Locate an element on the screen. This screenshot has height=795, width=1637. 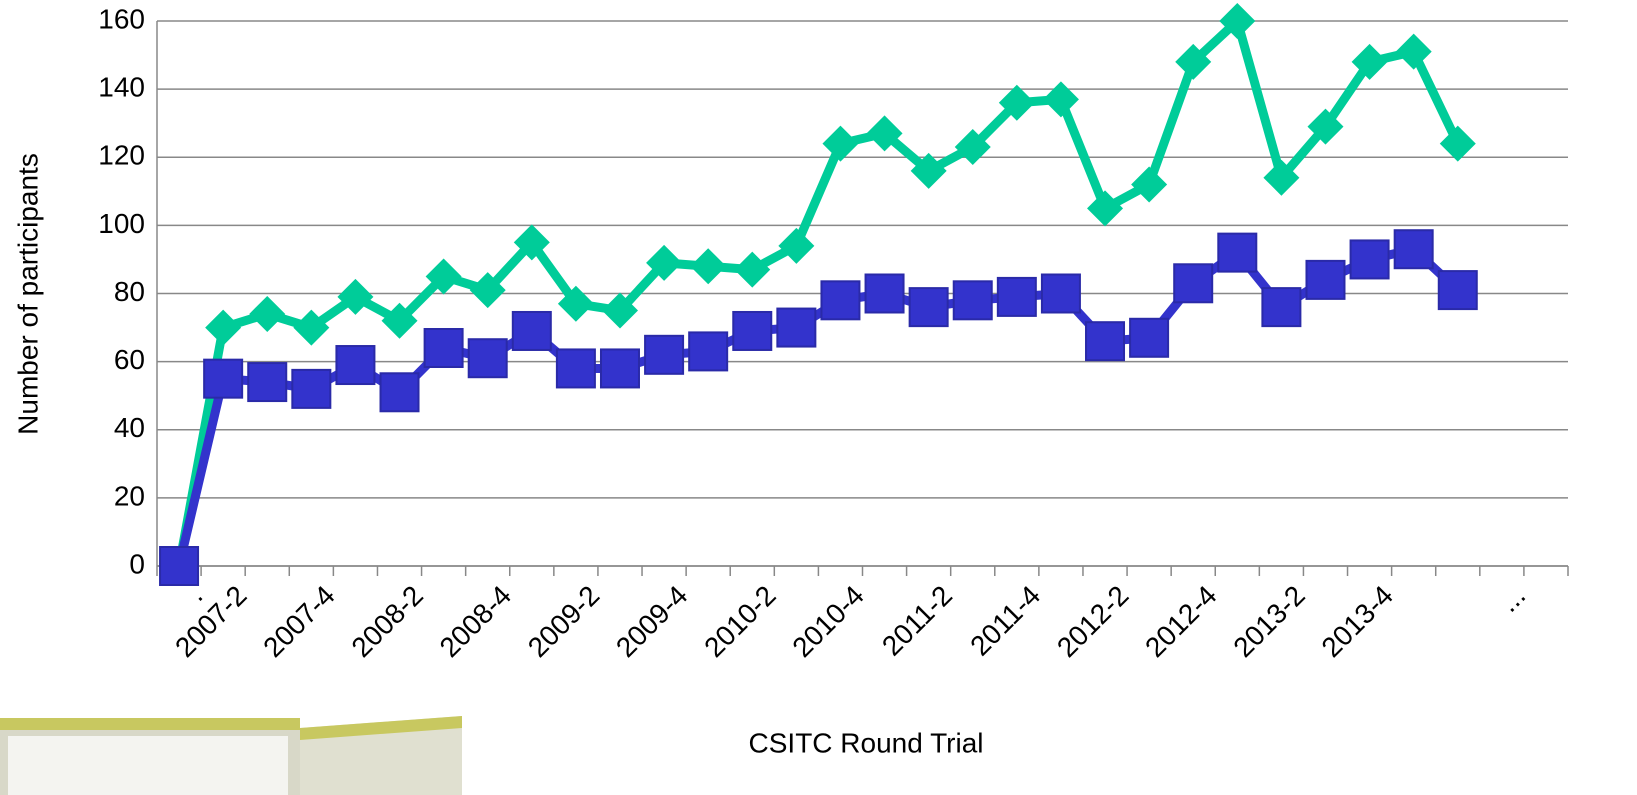
x-tick-label: 2013-4 is located at coordinates (1357, 622).